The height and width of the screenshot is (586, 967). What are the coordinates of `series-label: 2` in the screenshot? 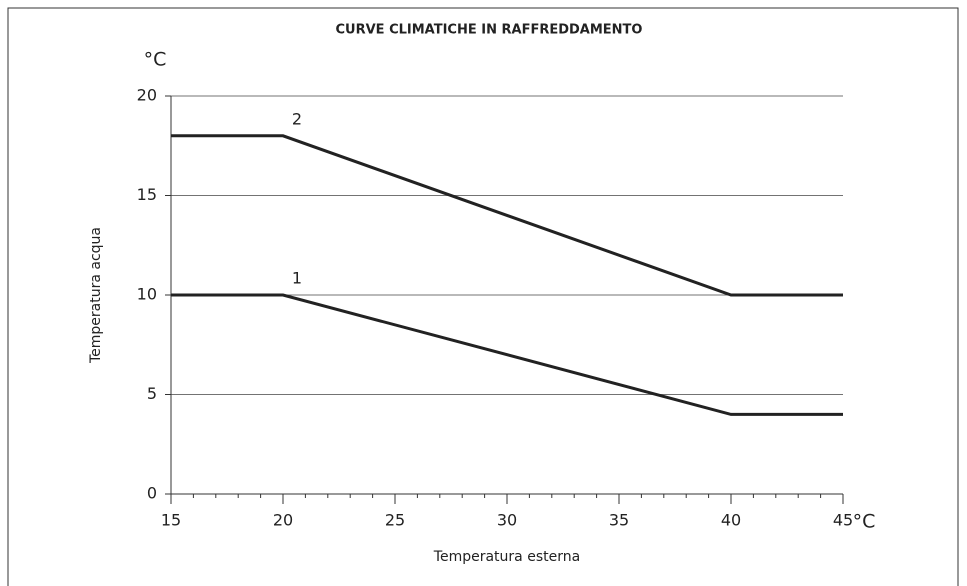 It's located at (297, 118).